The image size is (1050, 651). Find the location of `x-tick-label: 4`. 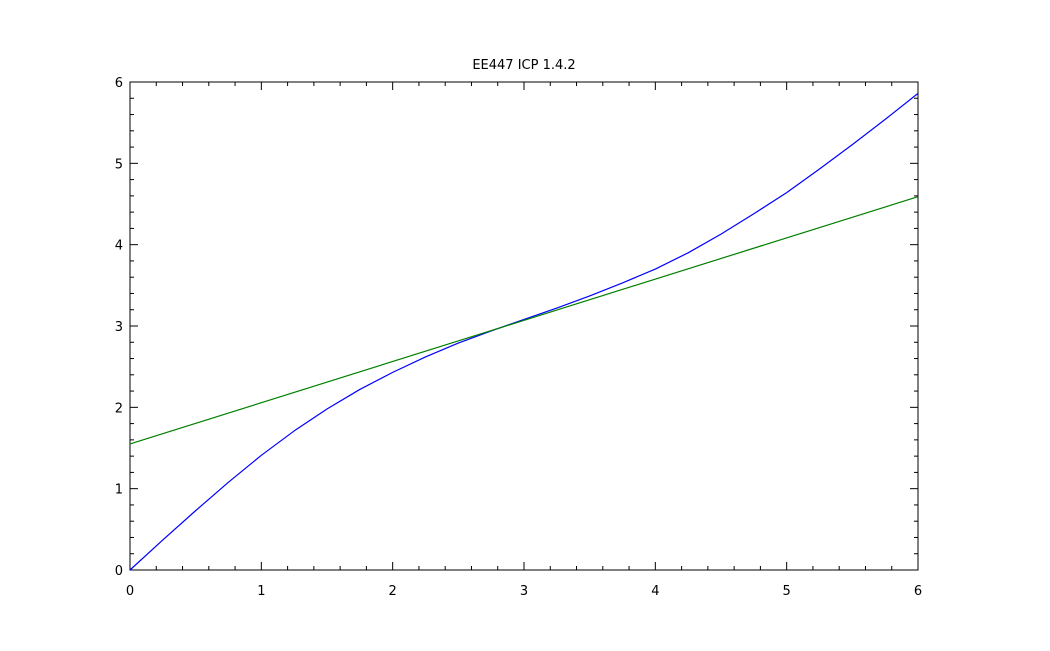

x-tick-label: 4 is located at coordinates (655, 591).